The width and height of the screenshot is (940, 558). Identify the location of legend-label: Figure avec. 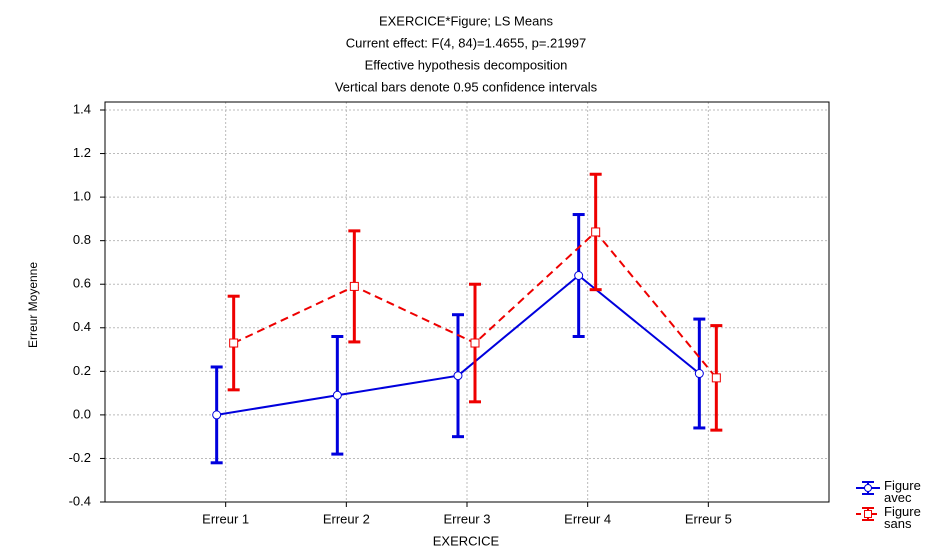
(902, 491).